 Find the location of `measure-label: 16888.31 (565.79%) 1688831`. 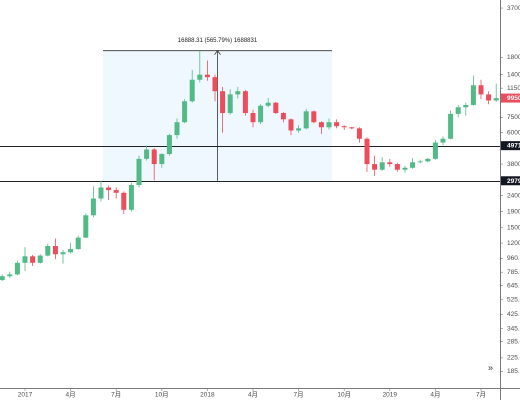

measure-label: 16888.31 (565.79%) 1688831 is located at coordinates (218, 41).